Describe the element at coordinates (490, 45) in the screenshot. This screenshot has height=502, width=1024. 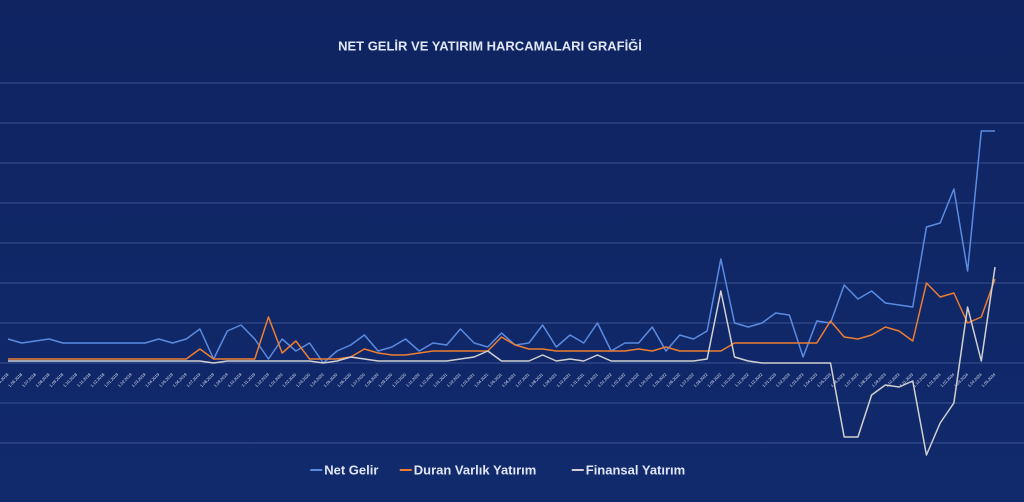
I see `chart-title: NET GELİR VE YATIRIM HARCAMALARI GRAFİĞİ` at that location.